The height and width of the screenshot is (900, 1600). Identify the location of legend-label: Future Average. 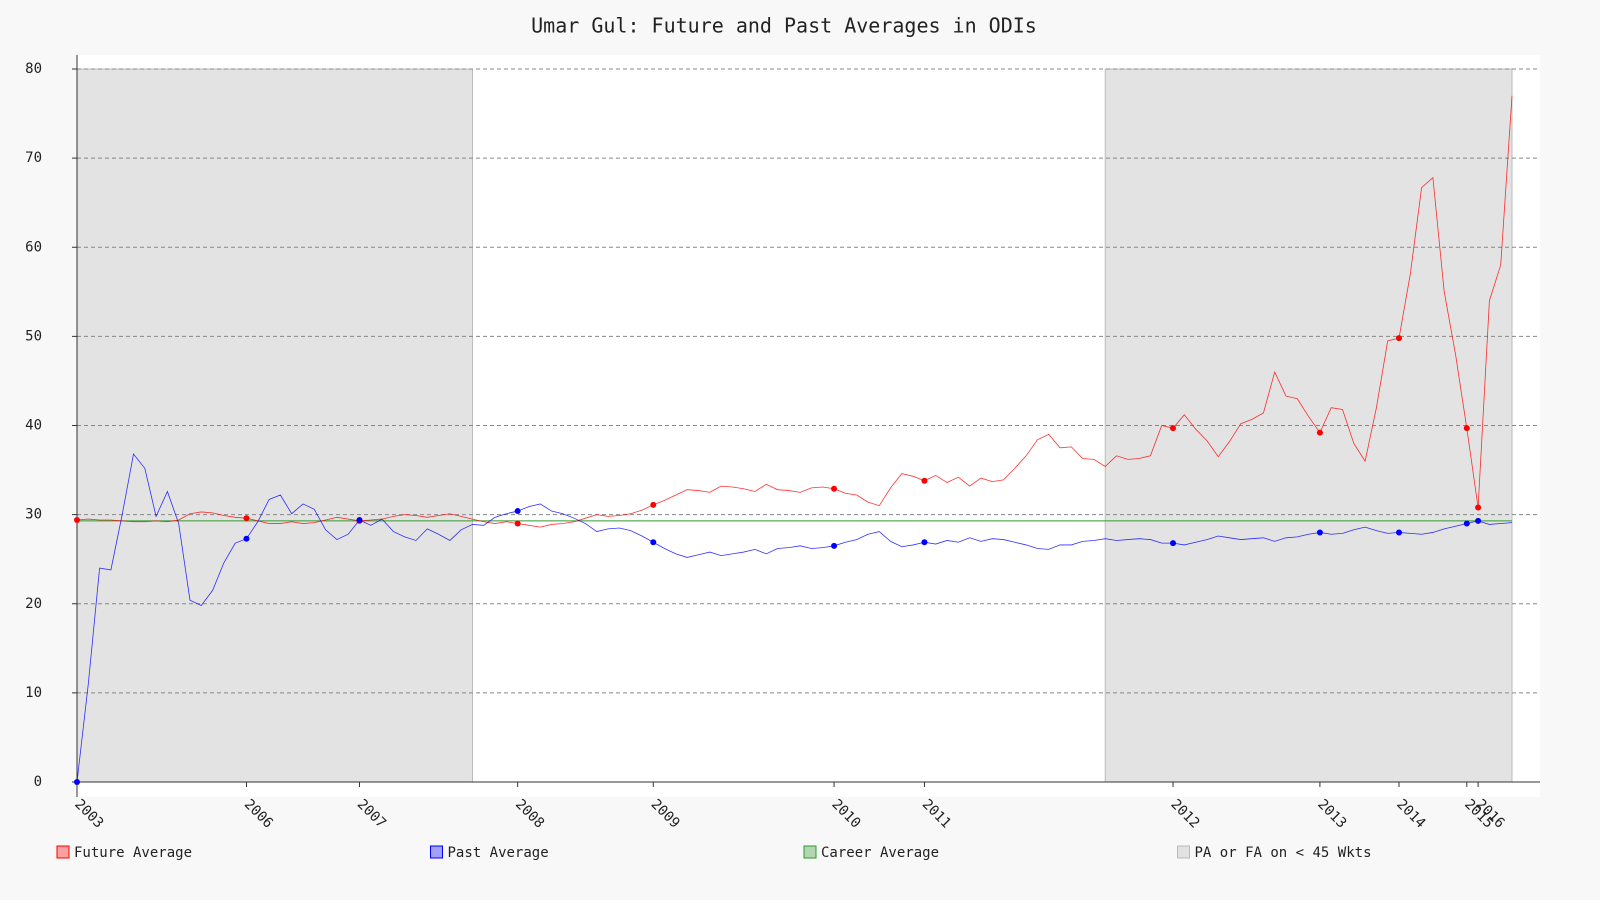
(133, 853).